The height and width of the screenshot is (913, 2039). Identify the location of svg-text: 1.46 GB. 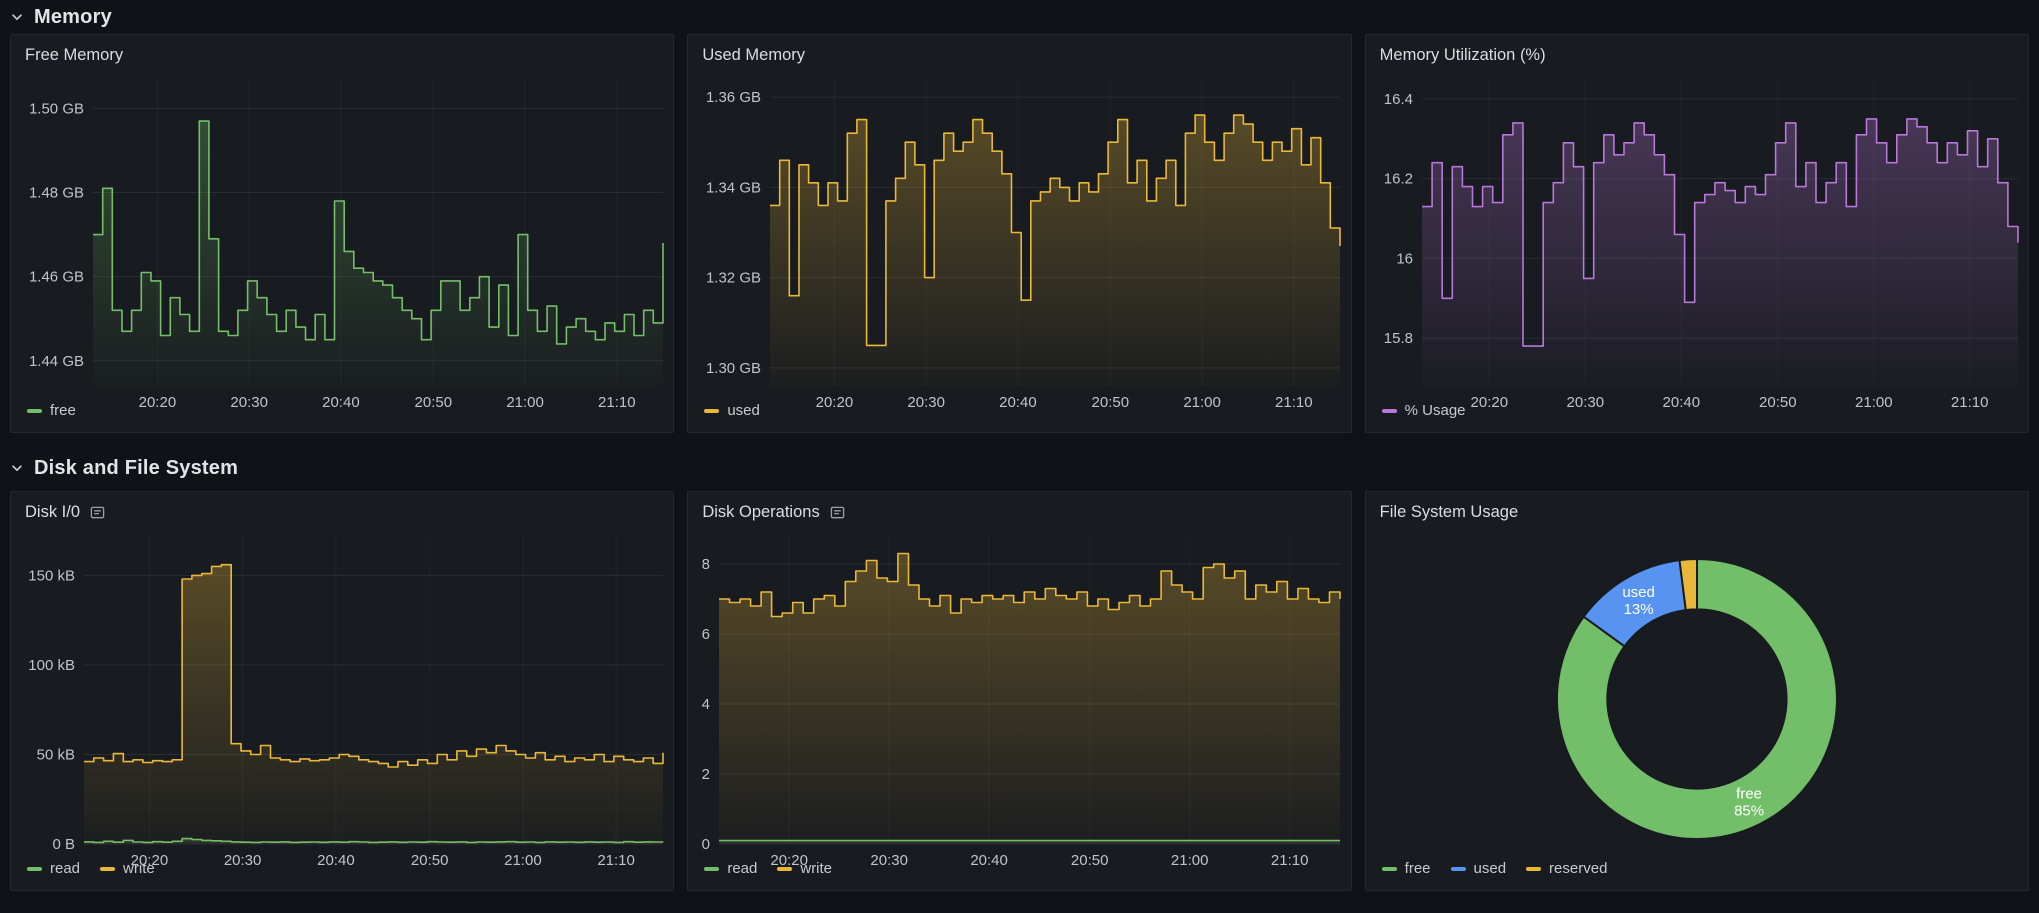
(56, 277).